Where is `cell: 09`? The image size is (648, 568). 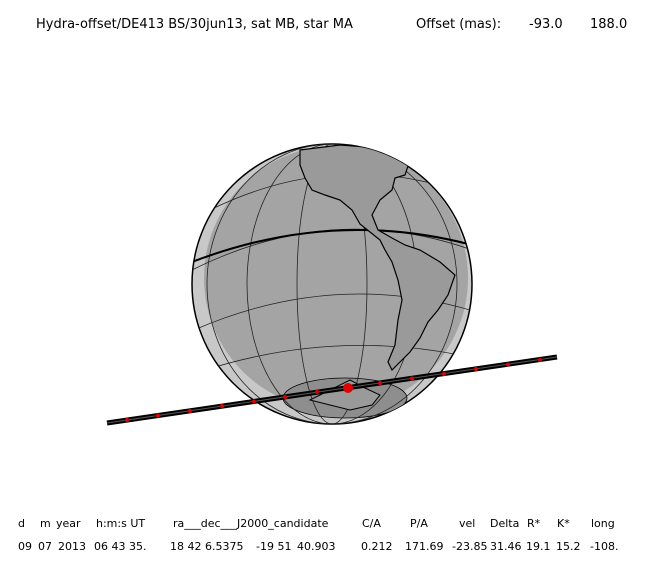
cell: 09 is located at coordinates (25, 546).